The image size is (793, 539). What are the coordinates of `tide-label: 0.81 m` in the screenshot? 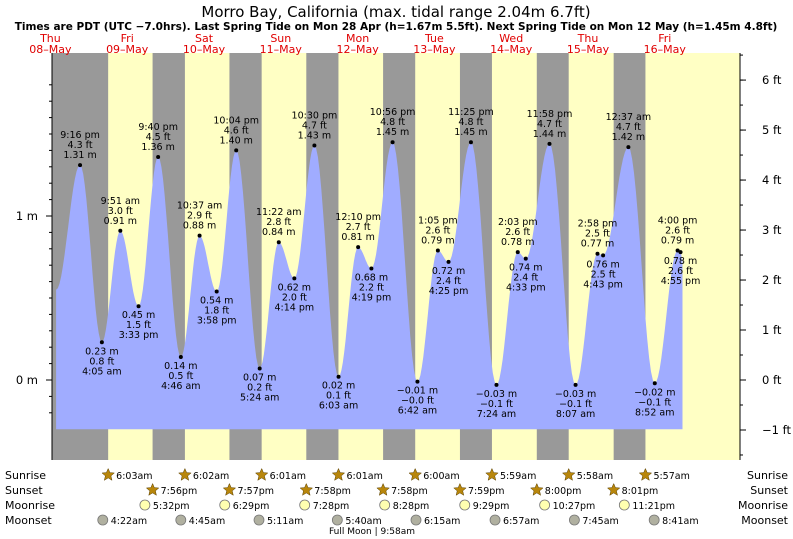 It's located at (357, 237).